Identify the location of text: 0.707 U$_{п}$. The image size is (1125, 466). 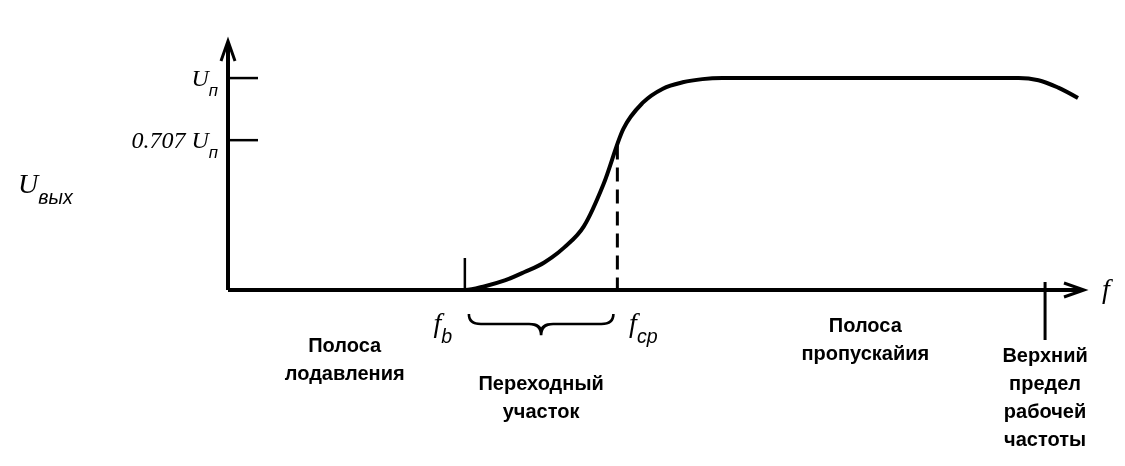
(174, 144).